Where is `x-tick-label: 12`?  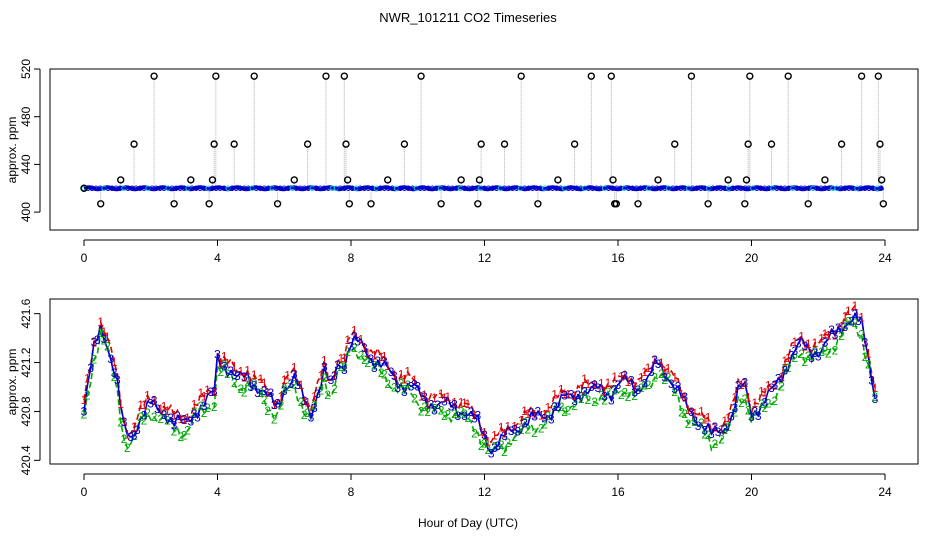 x-tick-label: 12 is located at coordinates (485, 258).